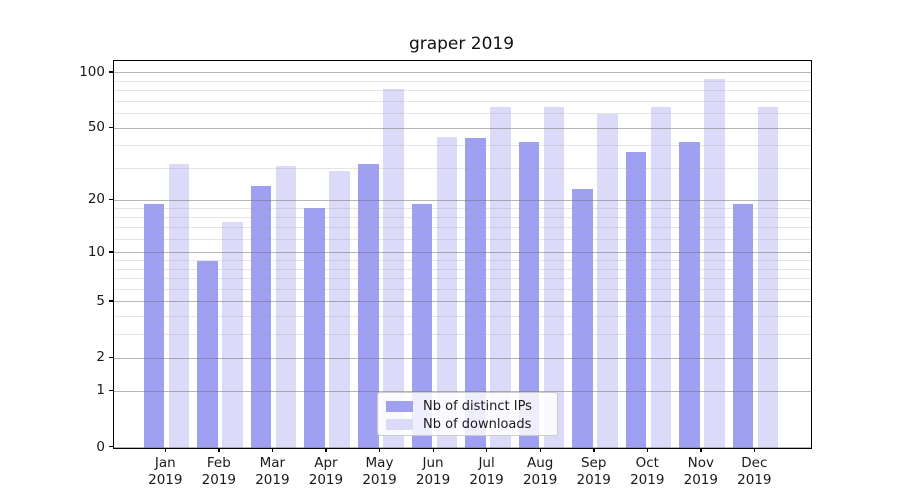 The height and width of the screenshot is (500, 900). Describe the element at coordinates (96, 199) in the screenshot. I see `y-tick-label: 20` at that location.